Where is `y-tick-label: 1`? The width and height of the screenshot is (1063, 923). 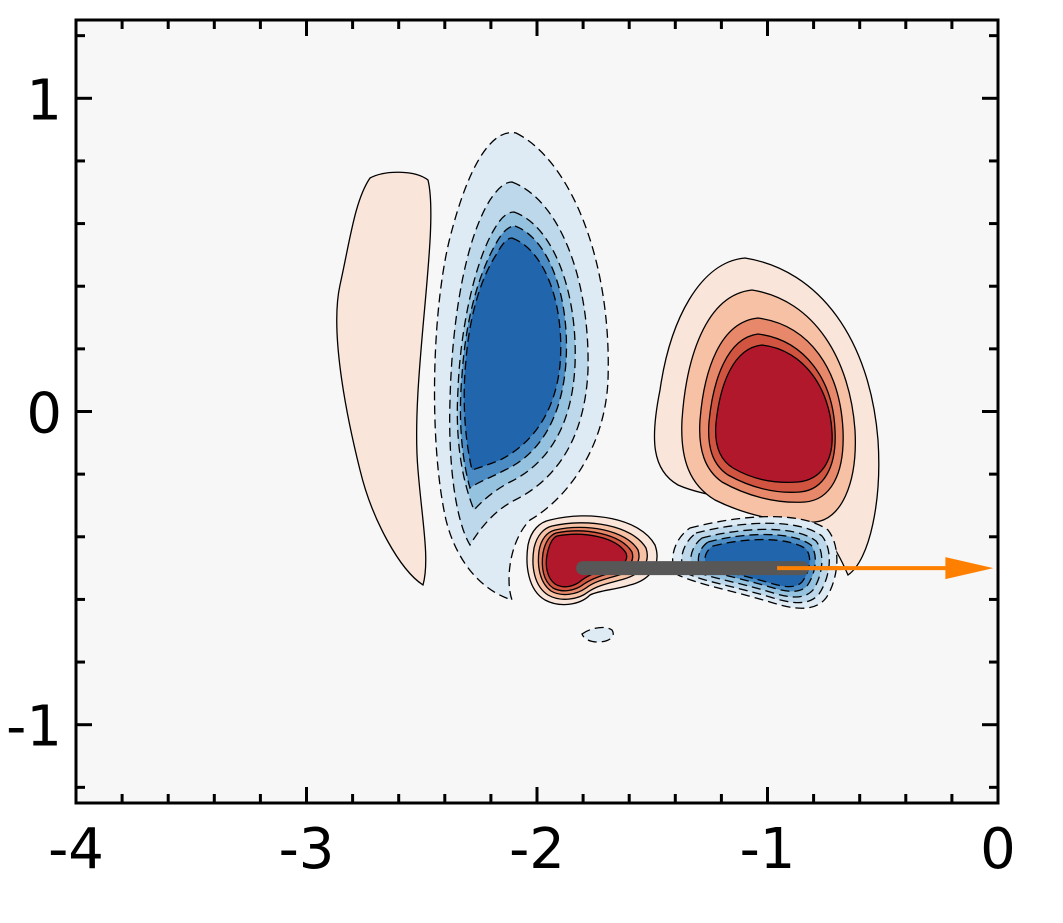
y-tick-label: 1 is located at coordinates (44, 100).